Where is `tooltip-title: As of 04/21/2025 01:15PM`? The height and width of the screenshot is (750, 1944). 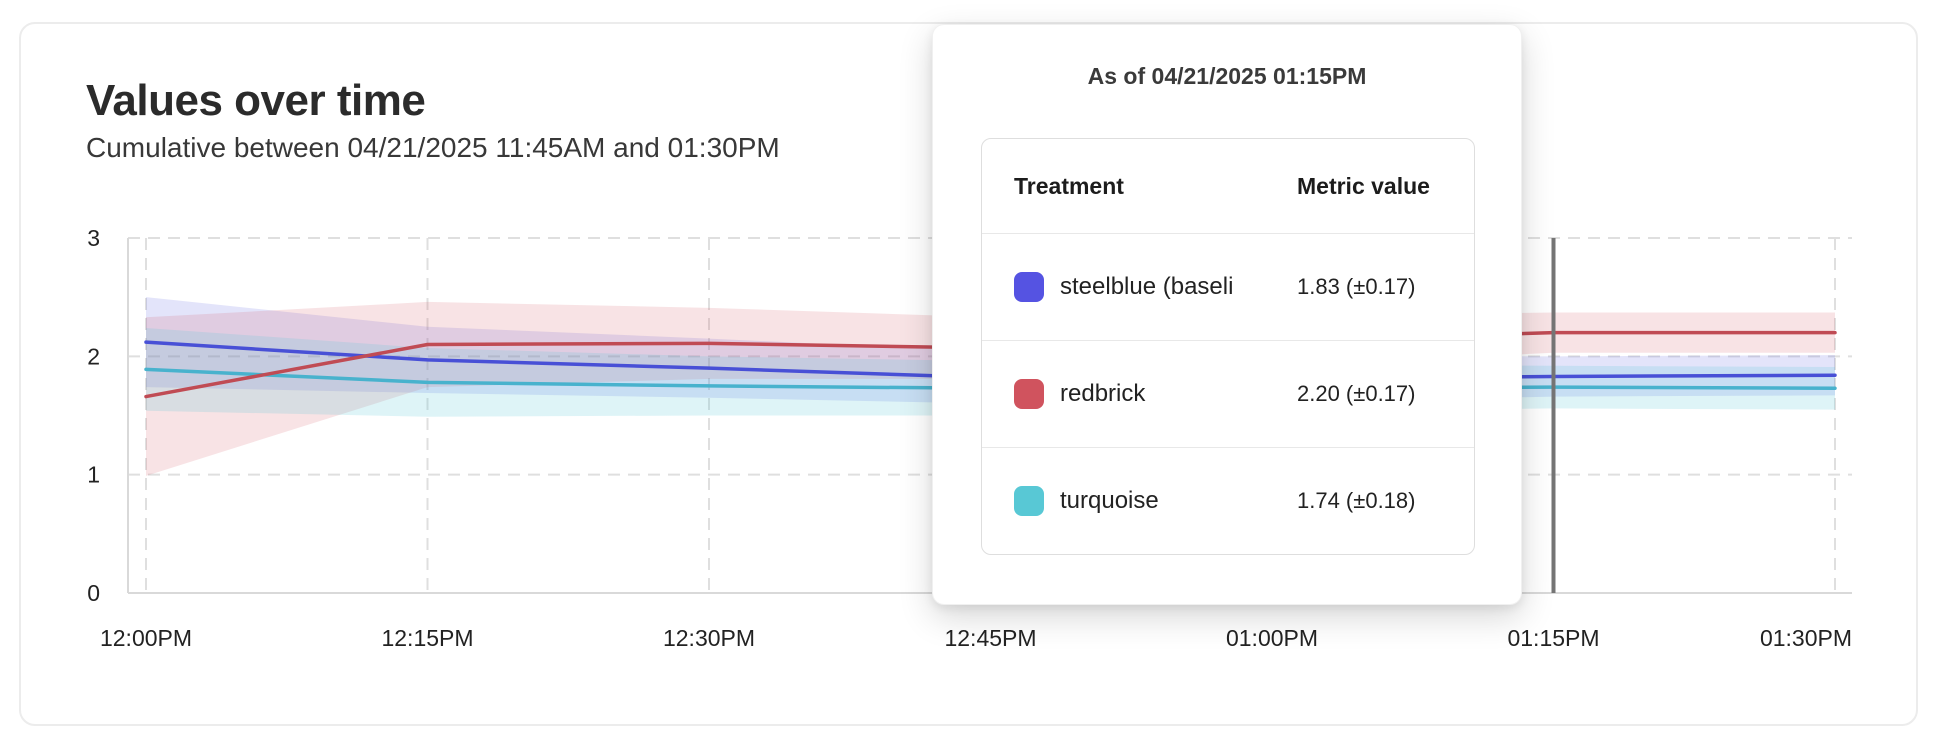 tooltip-title: As of 04/21/2025 01:15PM is located at coordinates (1227, 76).